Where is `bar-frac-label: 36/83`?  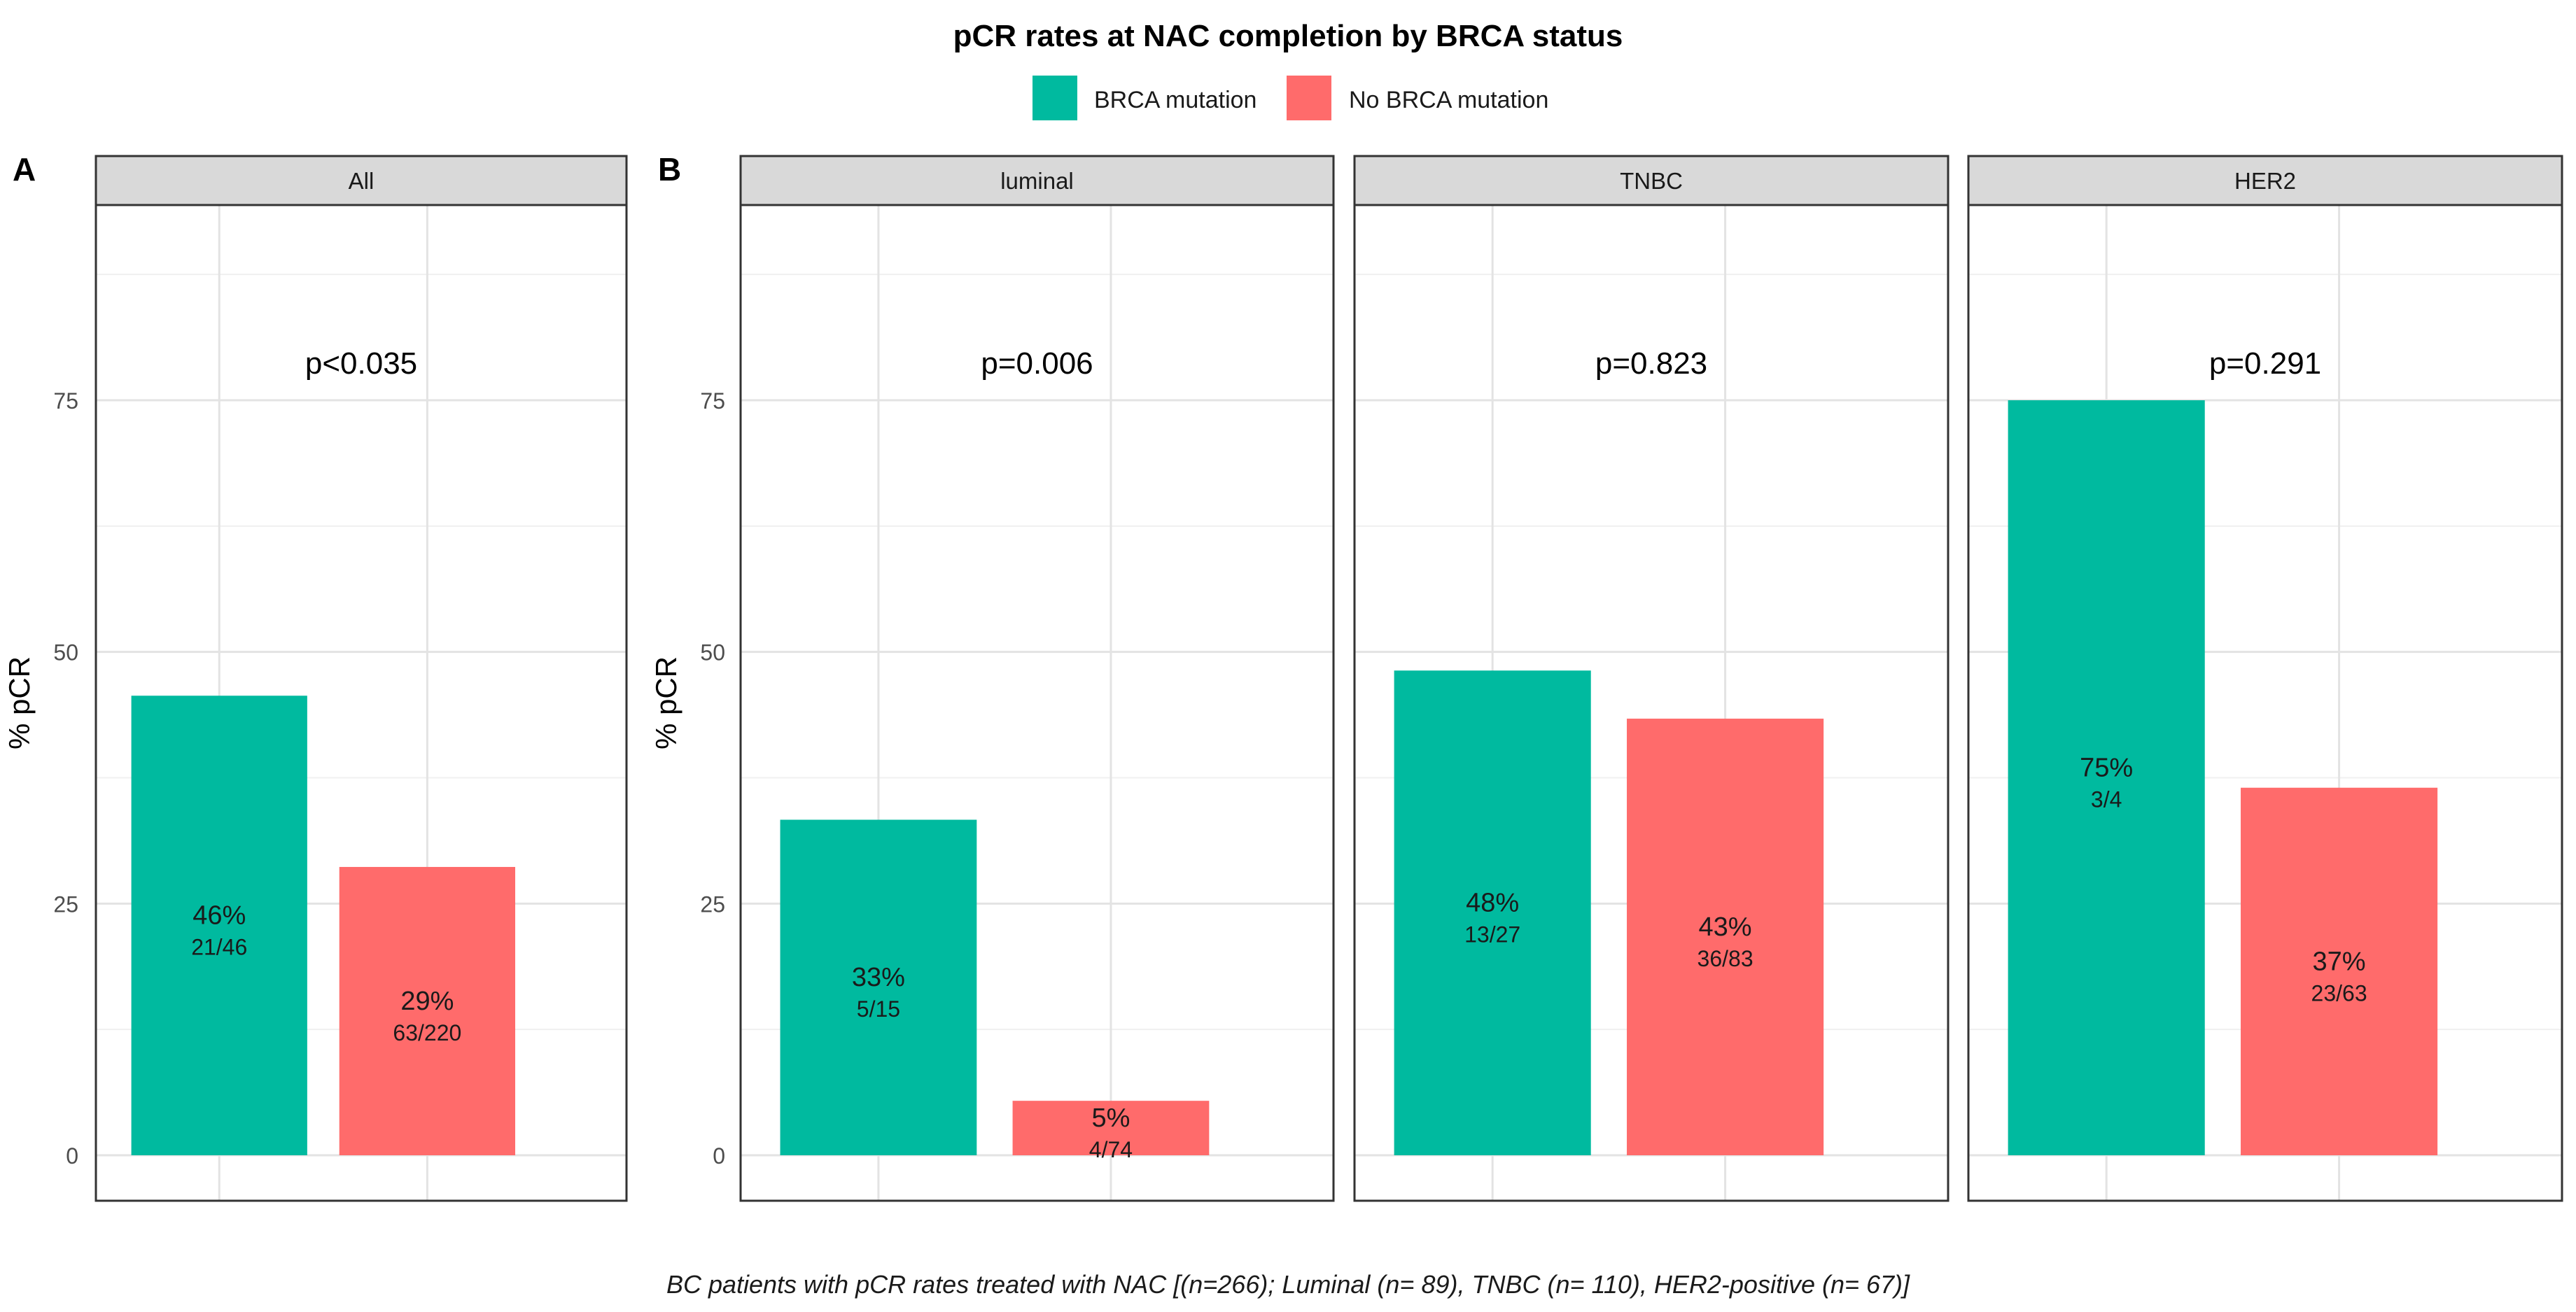 bar-frac-label: 36/83 is located at coordinates (1726, 959).